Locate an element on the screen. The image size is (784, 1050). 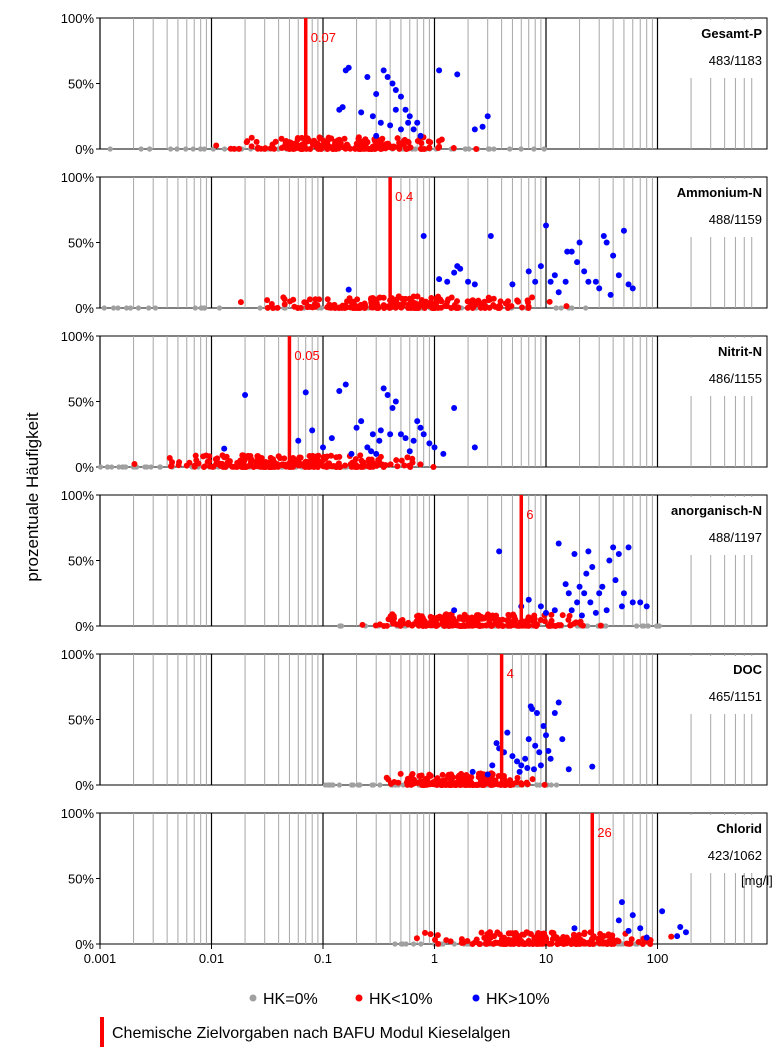
y-tick-label: 0% is located at coordinates (84, 785).